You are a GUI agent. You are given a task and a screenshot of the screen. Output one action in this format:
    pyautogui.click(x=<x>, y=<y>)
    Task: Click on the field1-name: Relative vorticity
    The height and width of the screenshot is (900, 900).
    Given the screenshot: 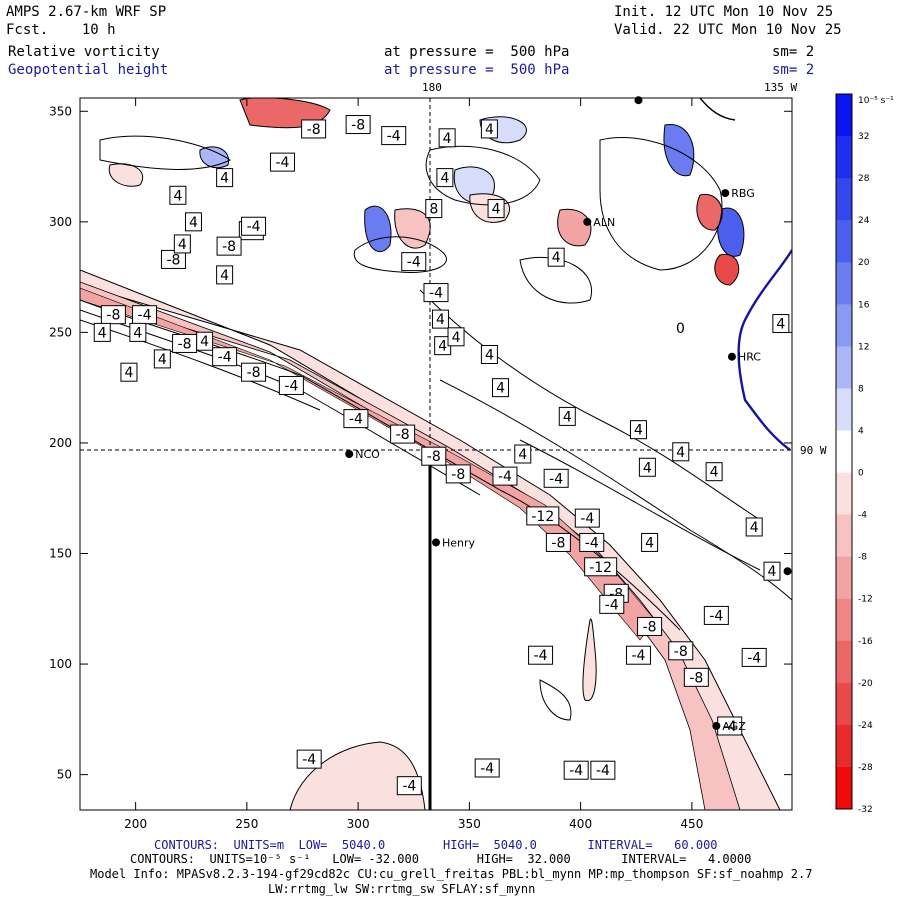 What is the action you would take?
    pyautogui.click(x=84, y=52)
    